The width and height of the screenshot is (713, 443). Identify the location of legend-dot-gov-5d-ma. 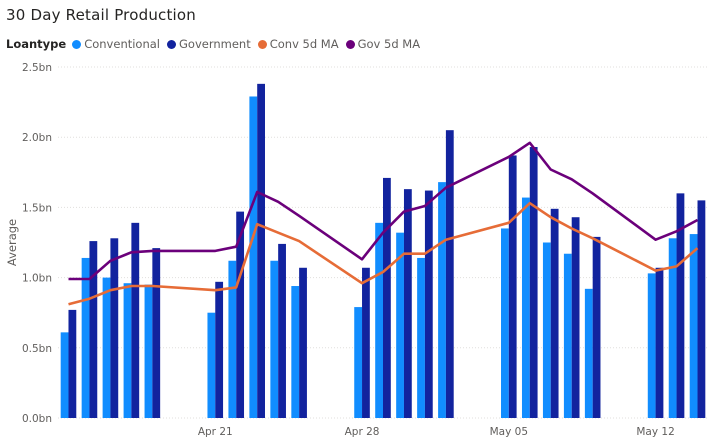
(350, 44).